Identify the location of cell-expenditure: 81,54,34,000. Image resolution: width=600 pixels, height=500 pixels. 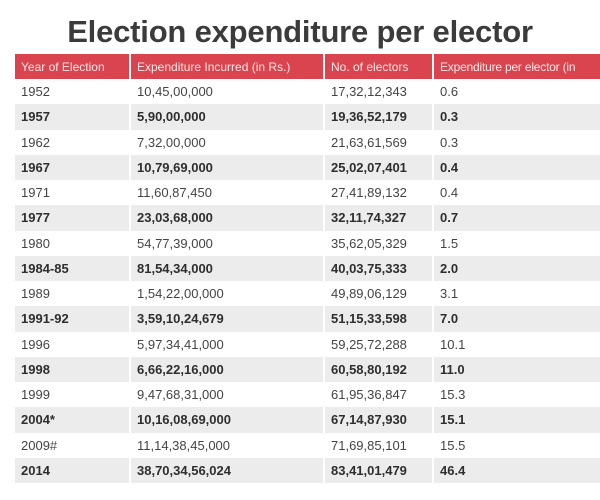
(227, 268).